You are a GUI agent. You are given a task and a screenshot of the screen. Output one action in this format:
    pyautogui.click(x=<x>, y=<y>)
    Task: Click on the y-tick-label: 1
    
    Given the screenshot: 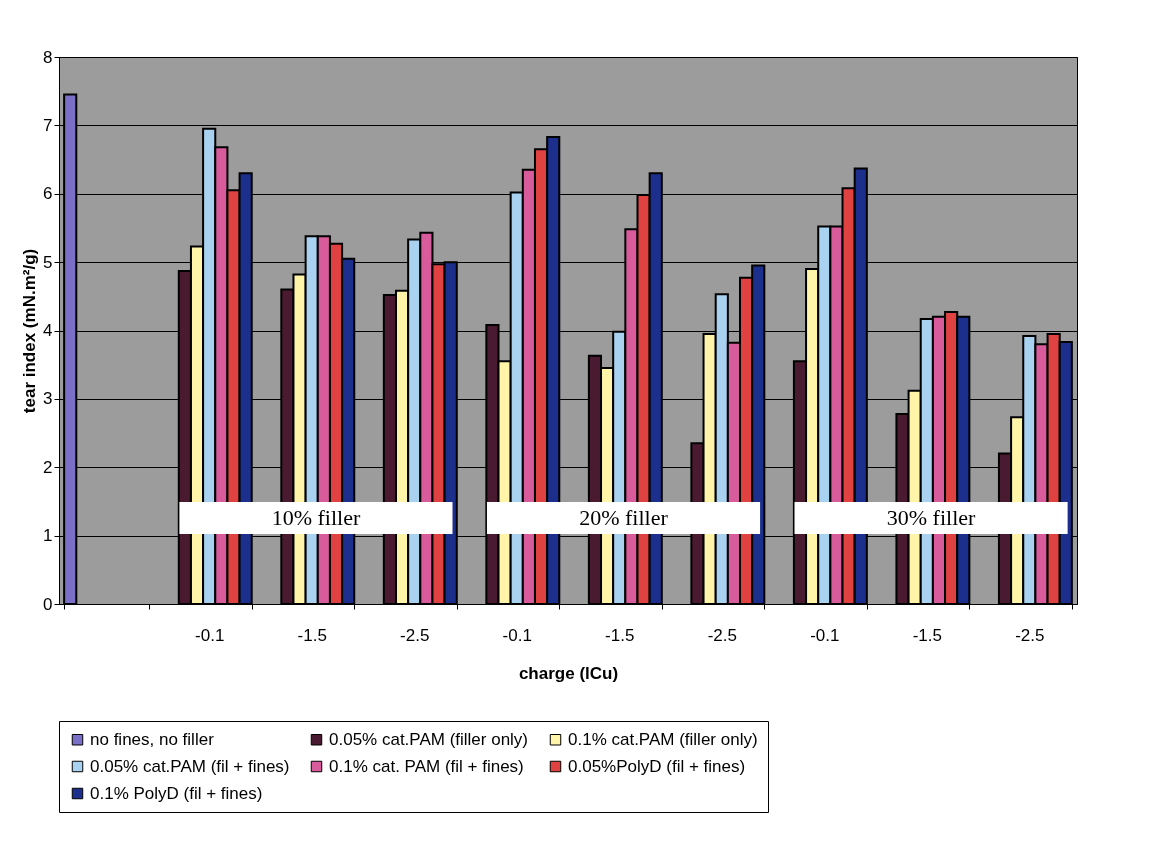 What is the action you would take?
    pyautogui.click(x=48, y=536)
    